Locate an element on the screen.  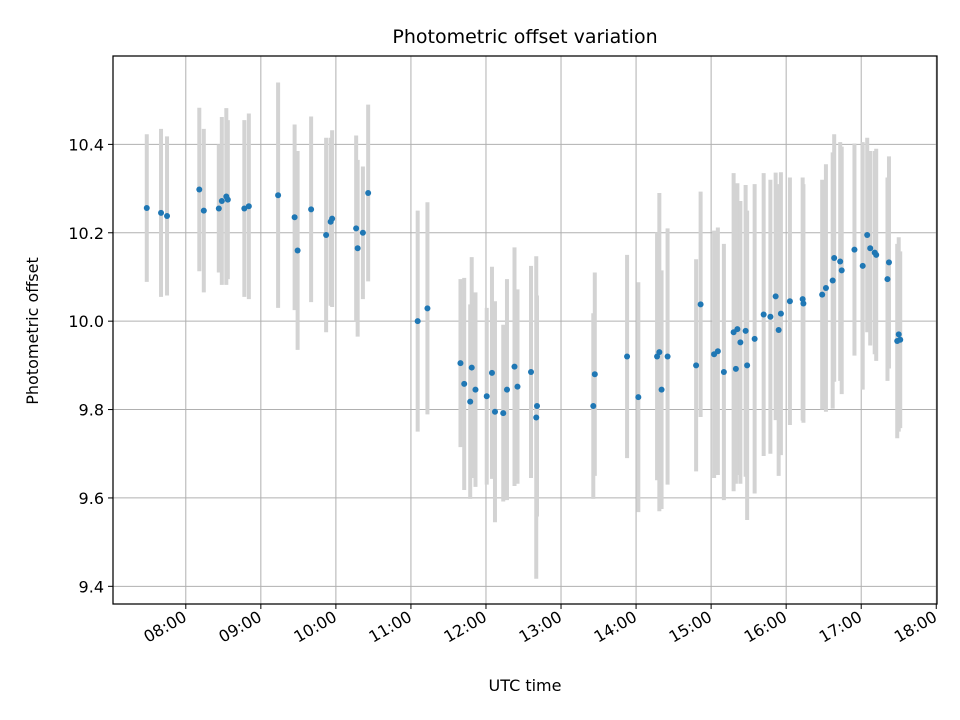
y-tick-label: 10.0 is located at coordinates (86, 321).